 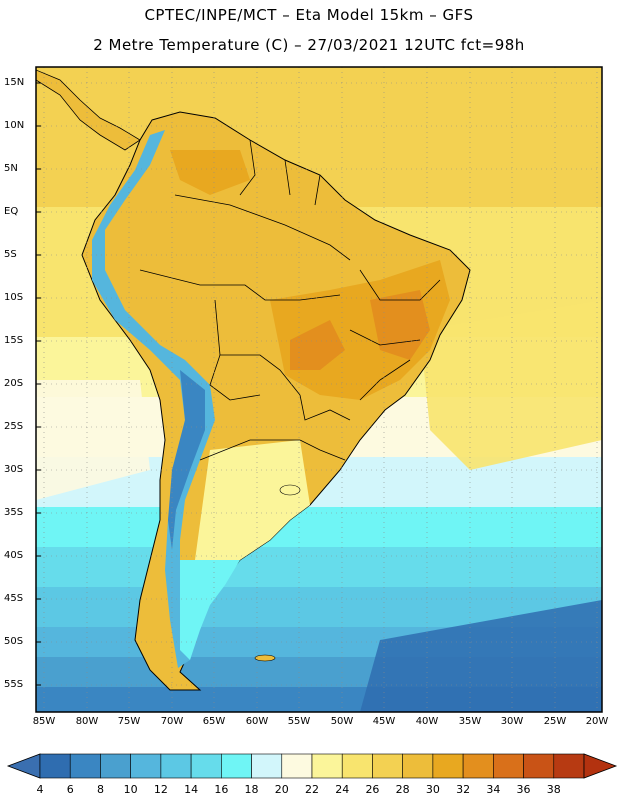 I want to click on lat-label: 30S, so click(x=14, y=469).